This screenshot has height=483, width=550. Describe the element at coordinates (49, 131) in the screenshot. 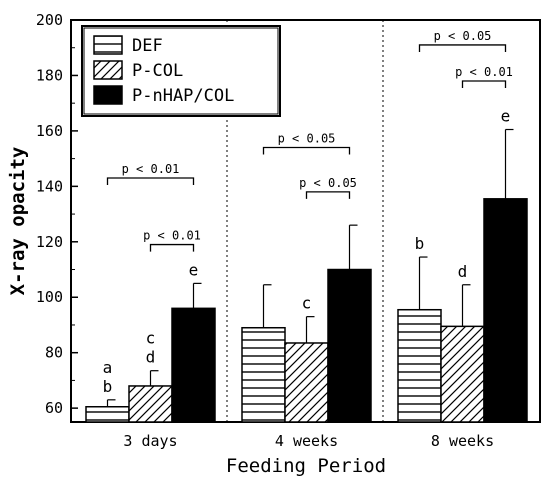

I see `y-tick-label-160: 160` at that location.